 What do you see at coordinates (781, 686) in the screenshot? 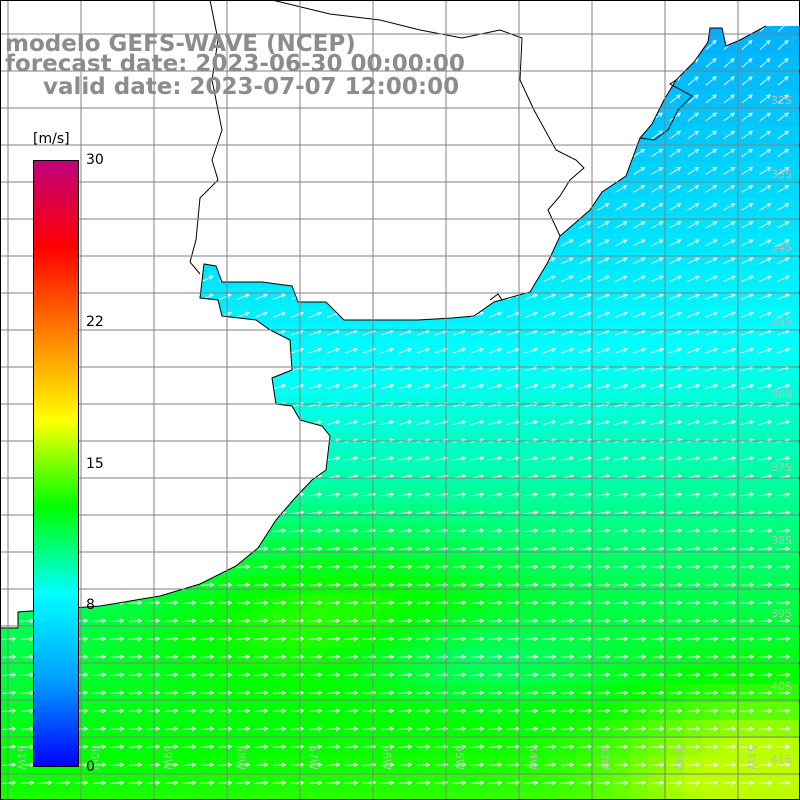
I see `latitude-label: 40S` at bounding box center [781, 686].